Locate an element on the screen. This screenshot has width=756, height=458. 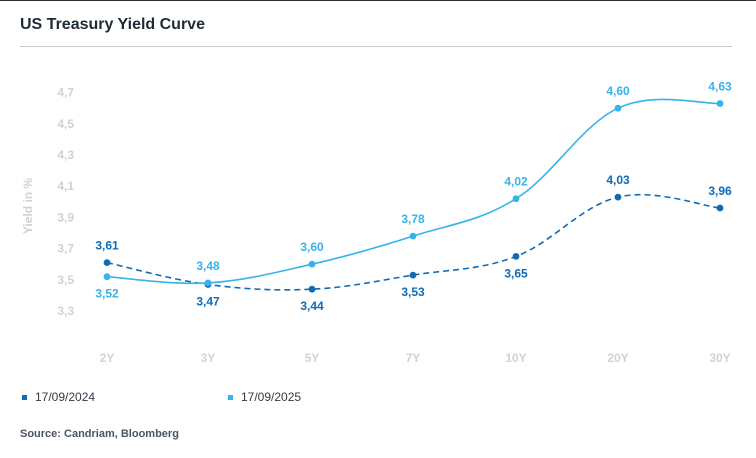
chart-title: US Treasury Yield Curve is located at coordinates (112, 24).